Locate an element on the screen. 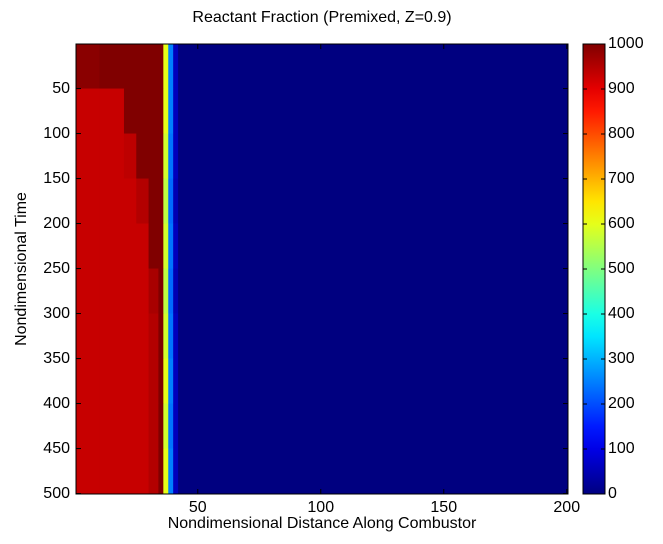  colorbar-tick-label: 700 is located at coordinates (621, 178).